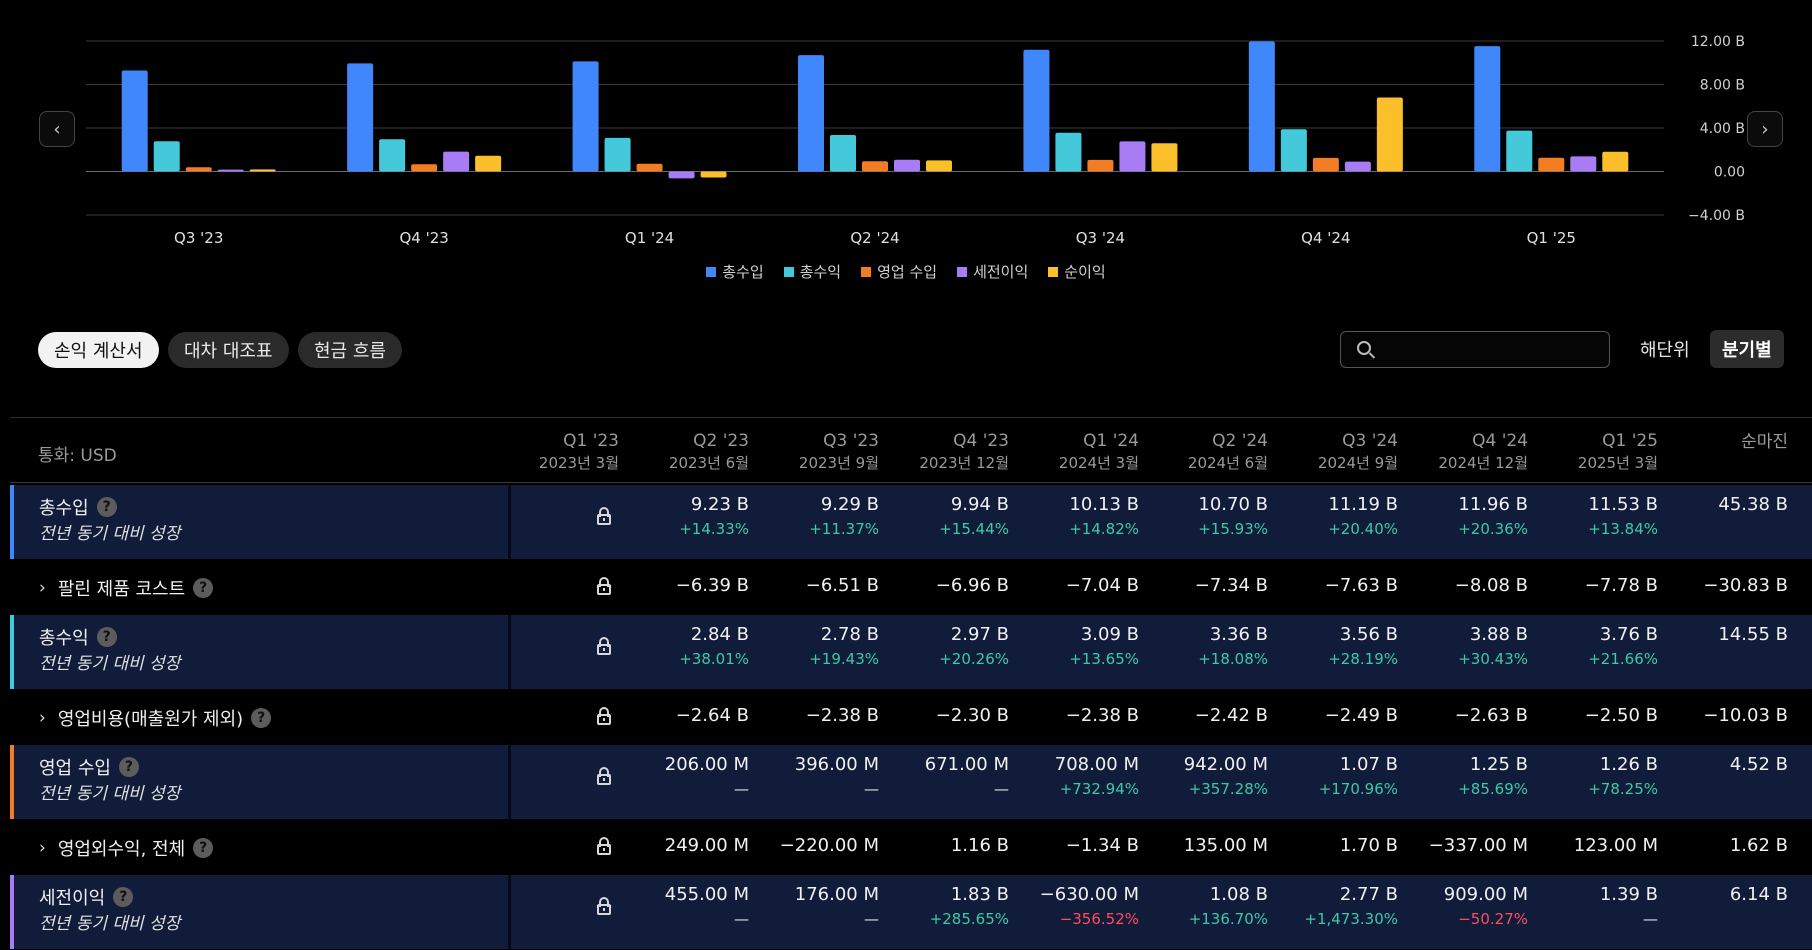 The height and width of the screenshot is (950, 1812). What do you see at coordinates (1551, 238) in the screenshot?
I see `x-tick-label: Q1 '25` at bounding box center [1551, 238].